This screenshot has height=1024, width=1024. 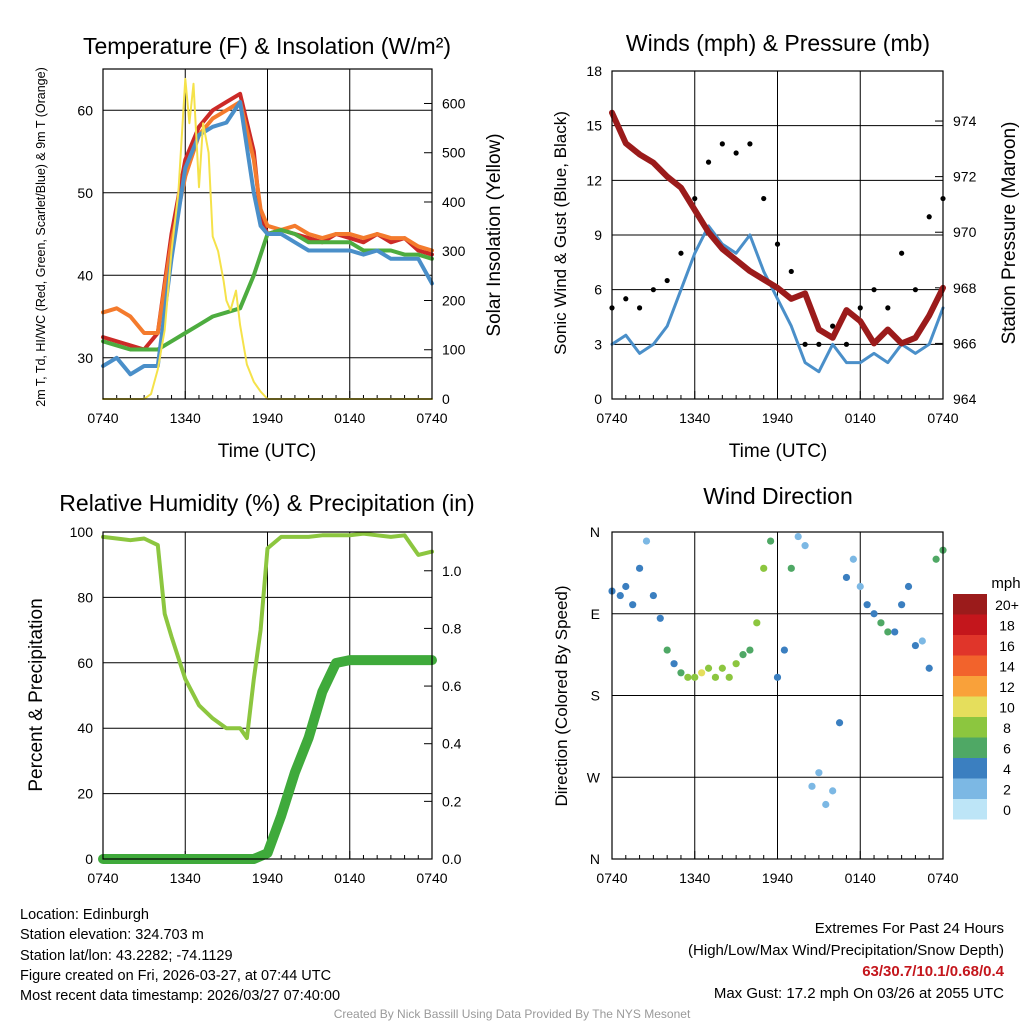 I want to click on y-tick-label: 3, so click(x=598, y=344).